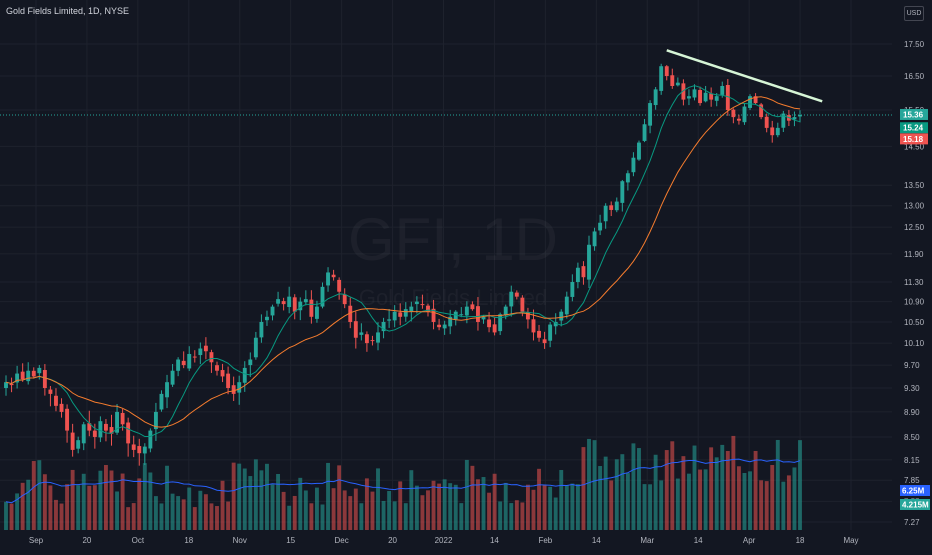 The width and height of the screenshot is (932, 555). Describe the element at coordinates (913, 114) in the screenshot. I see `price-badge-label: 15.36` at that location.